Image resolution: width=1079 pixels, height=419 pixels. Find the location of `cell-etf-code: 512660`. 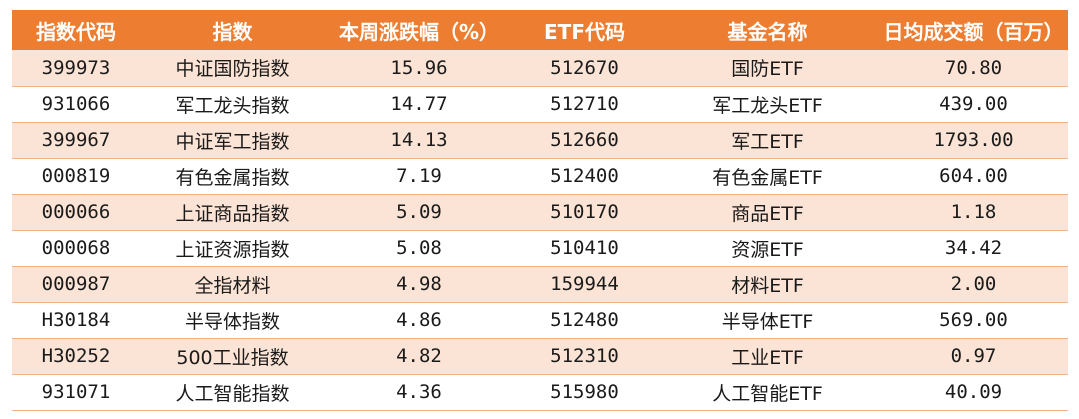

cell-etf-code: 512660 is located at coordinates (584, 140).